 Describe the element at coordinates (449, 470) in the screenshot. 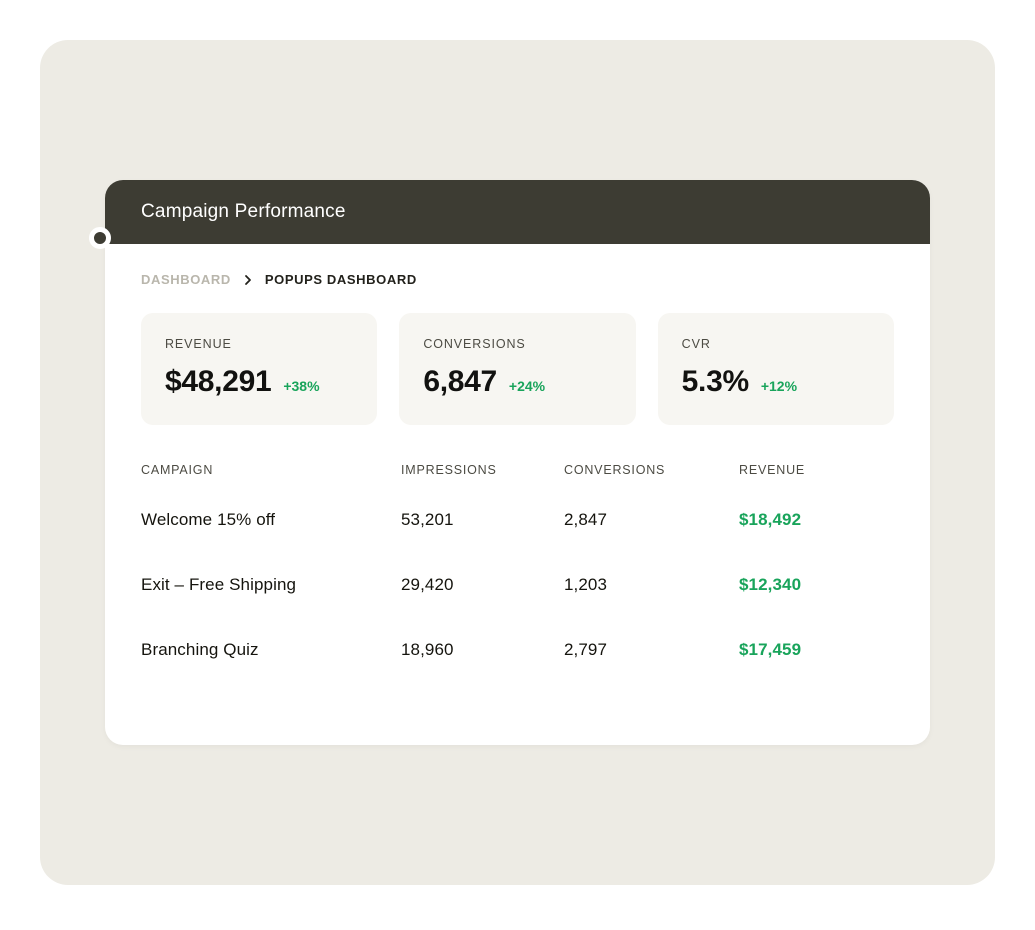

I see `column-header-impressions: IMPRESSIONS` at that location.